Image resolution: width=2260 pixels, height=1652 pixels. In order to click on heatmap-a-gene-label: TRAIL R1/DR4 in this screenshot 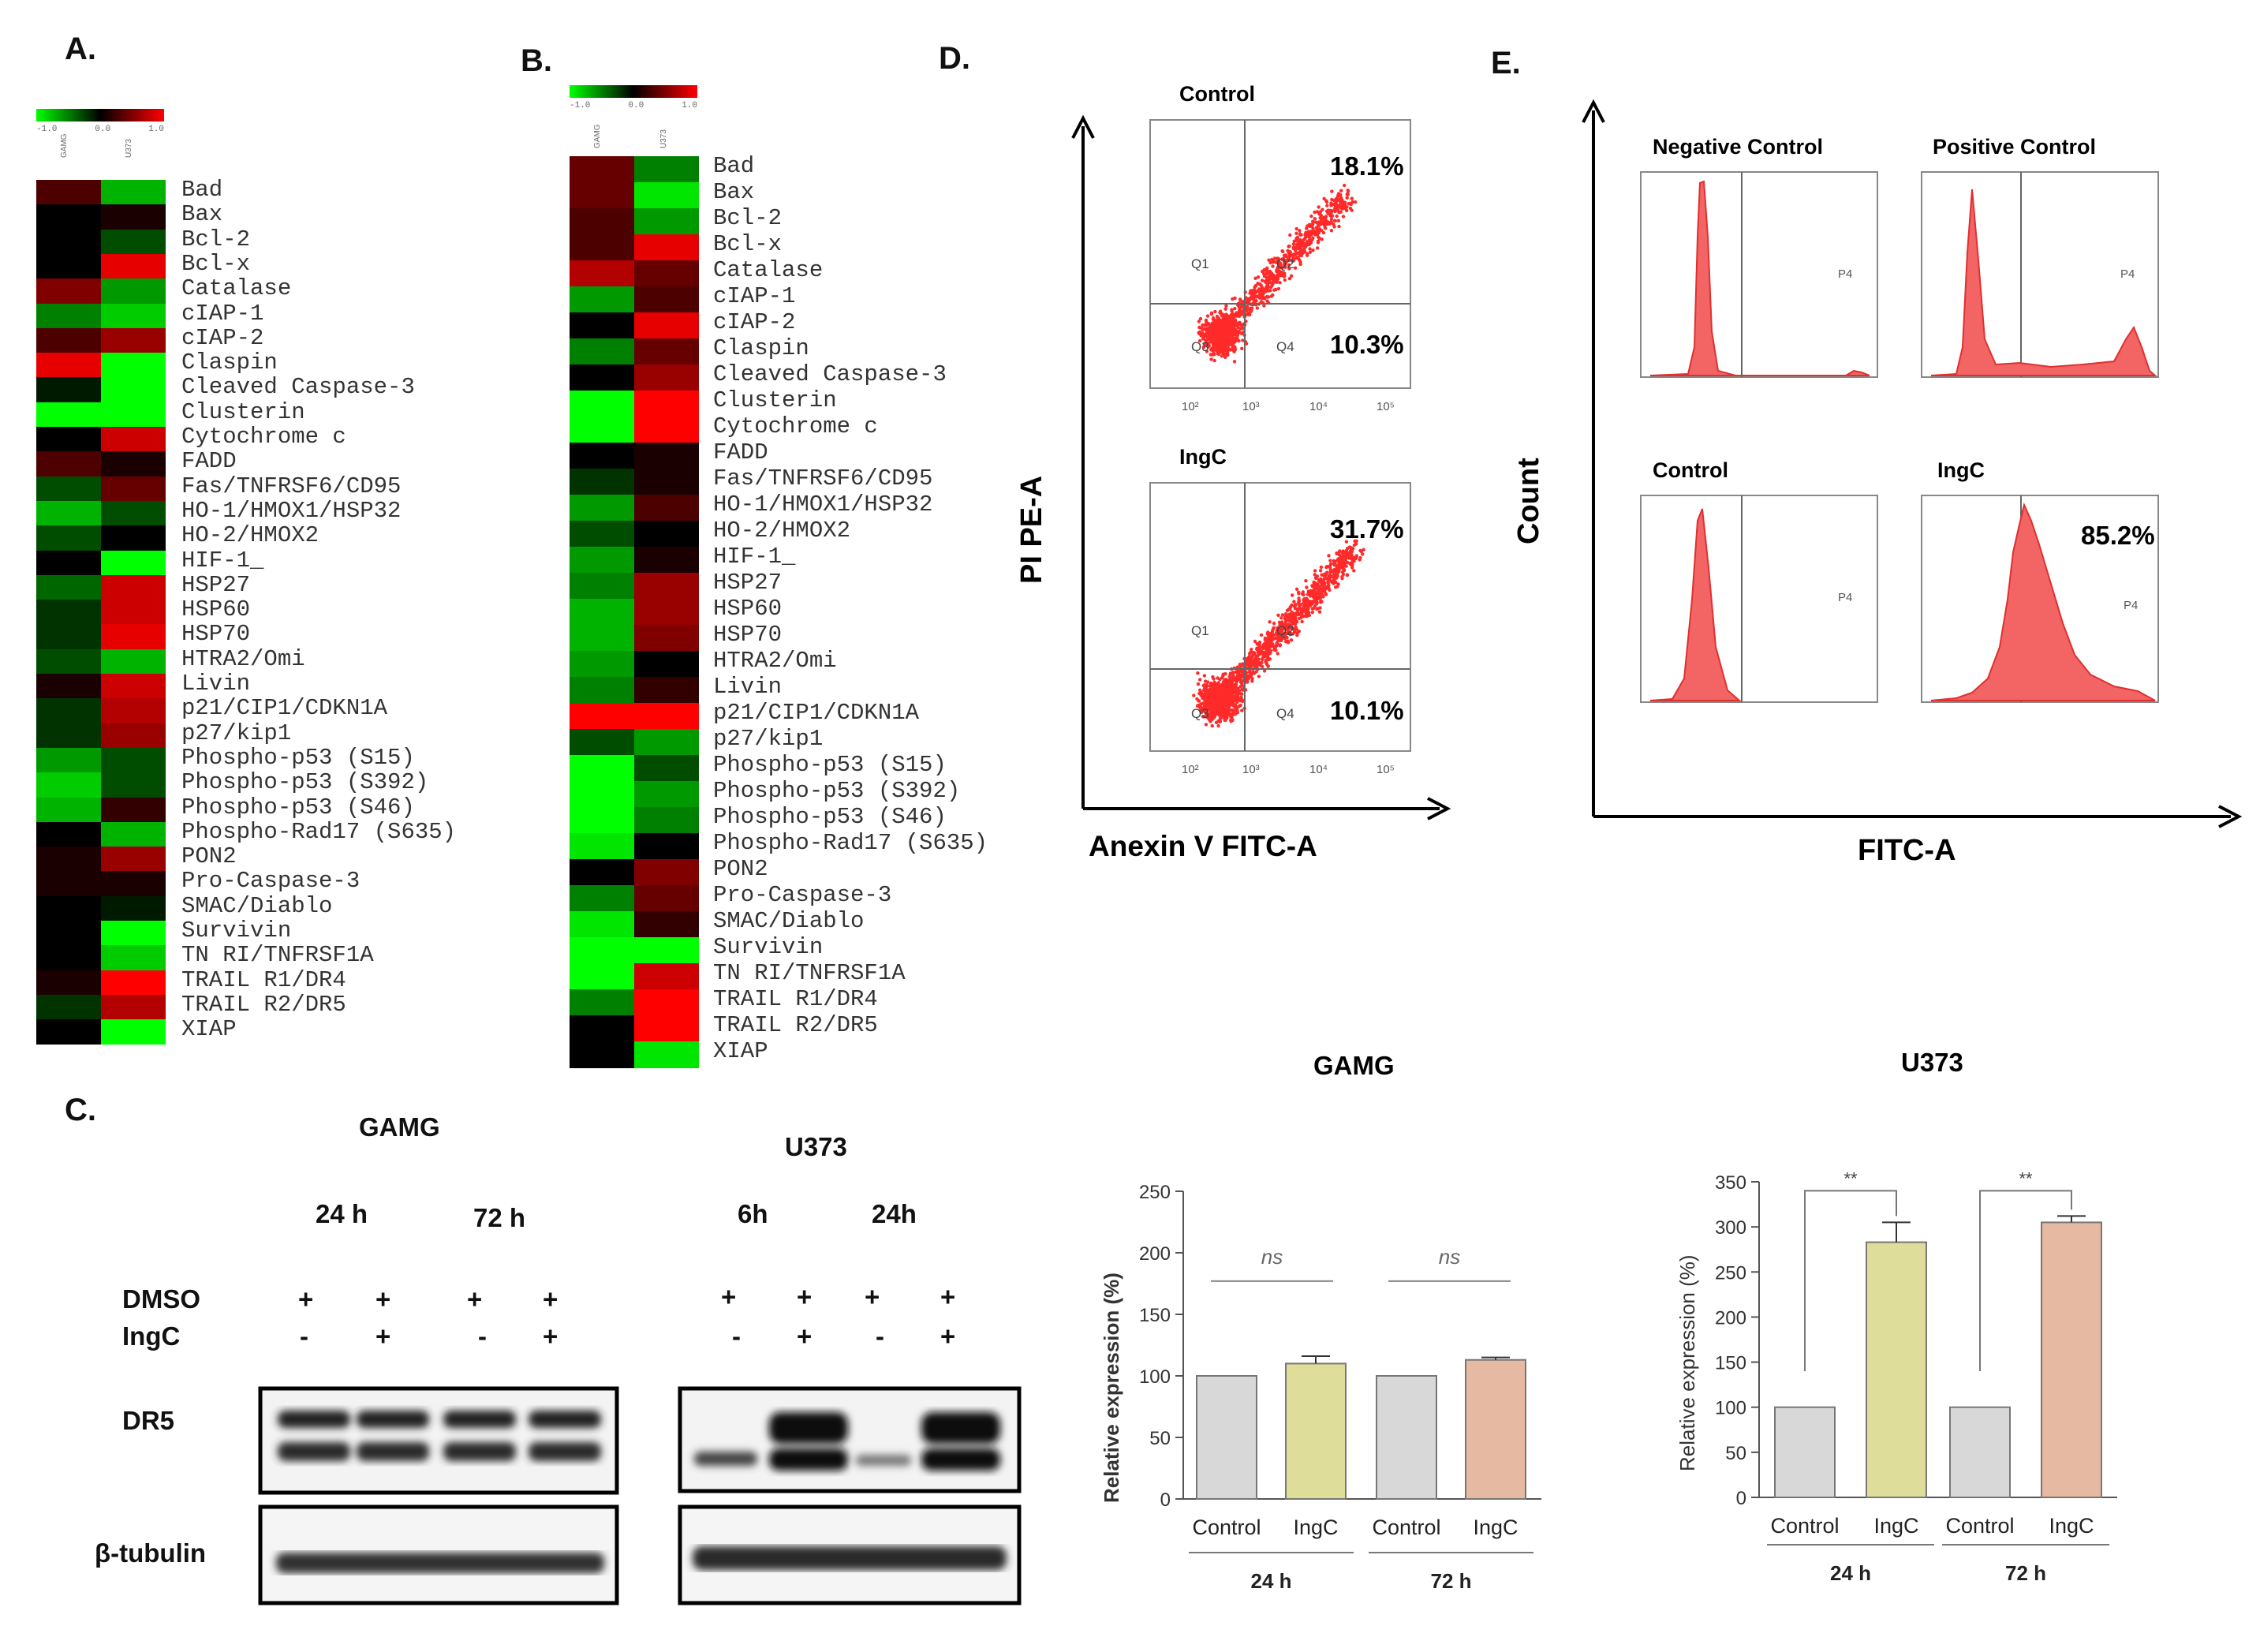, I will do `click(263, 980)`.